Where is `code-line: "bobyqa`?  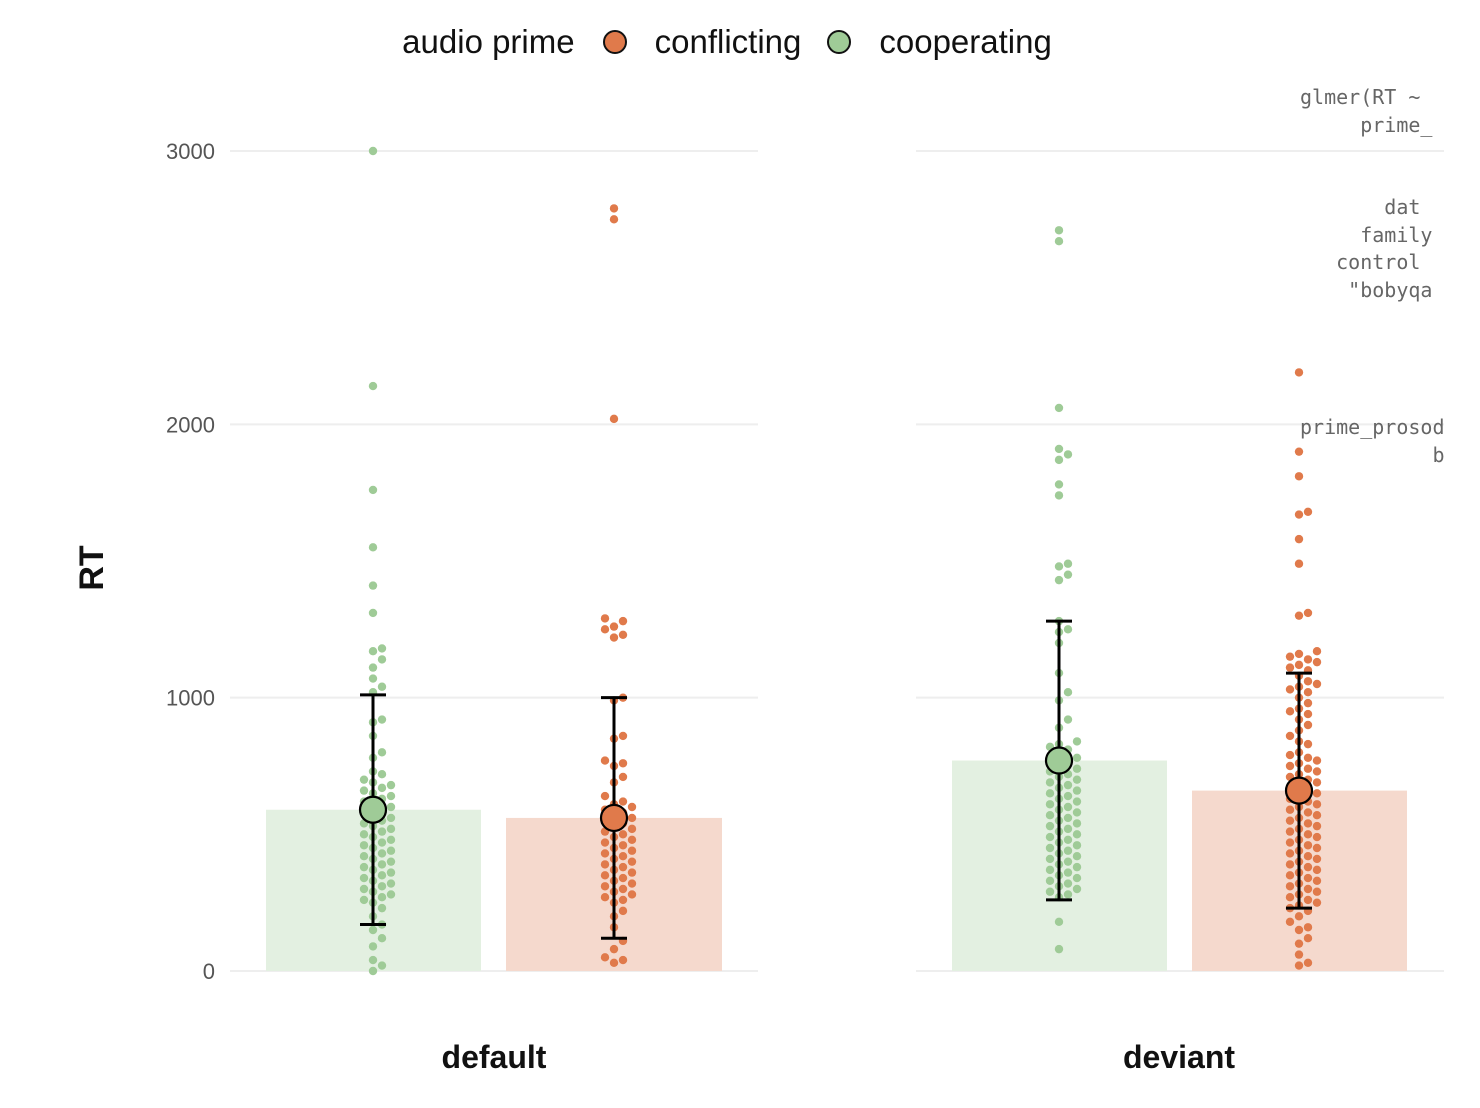 code-line: "bobyqa is located at coordinates (1390, 291).